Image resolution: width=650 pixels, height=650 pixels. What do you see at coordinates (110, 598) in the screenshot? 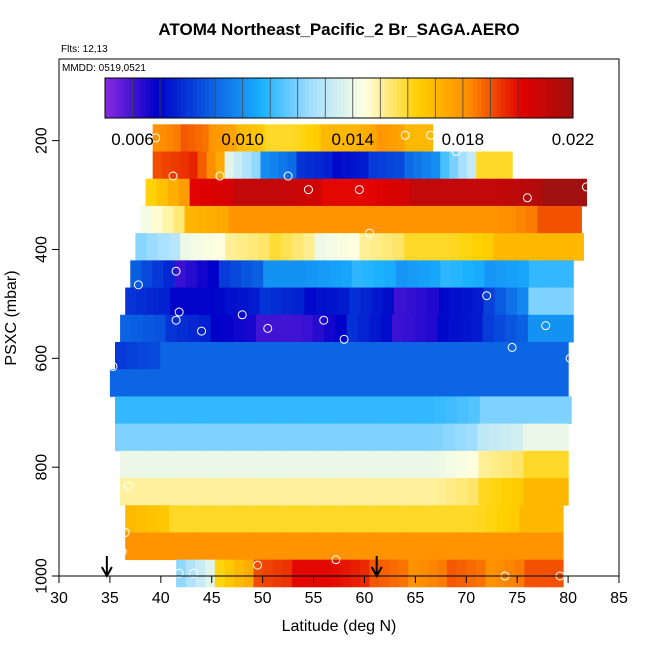
I see `x-tick-label: 35` at bounding box center [110, 598].